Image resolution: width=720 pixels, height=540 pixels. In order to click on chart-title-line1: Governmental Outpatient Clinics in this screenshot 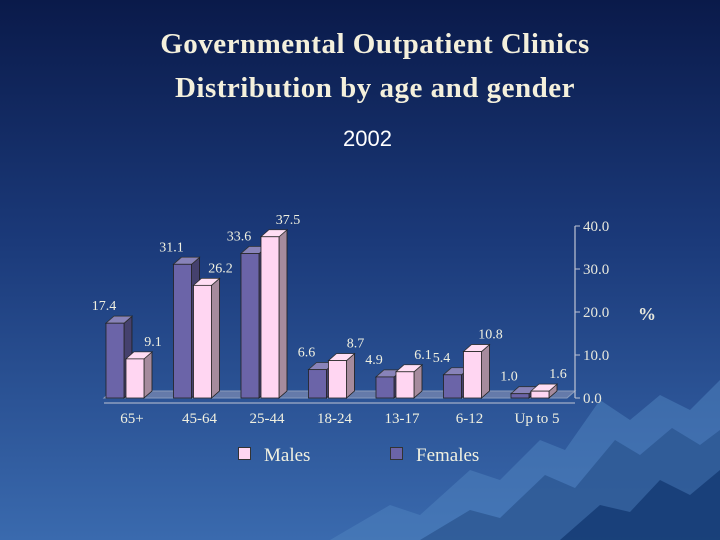, I will do `click(375, 44)`.